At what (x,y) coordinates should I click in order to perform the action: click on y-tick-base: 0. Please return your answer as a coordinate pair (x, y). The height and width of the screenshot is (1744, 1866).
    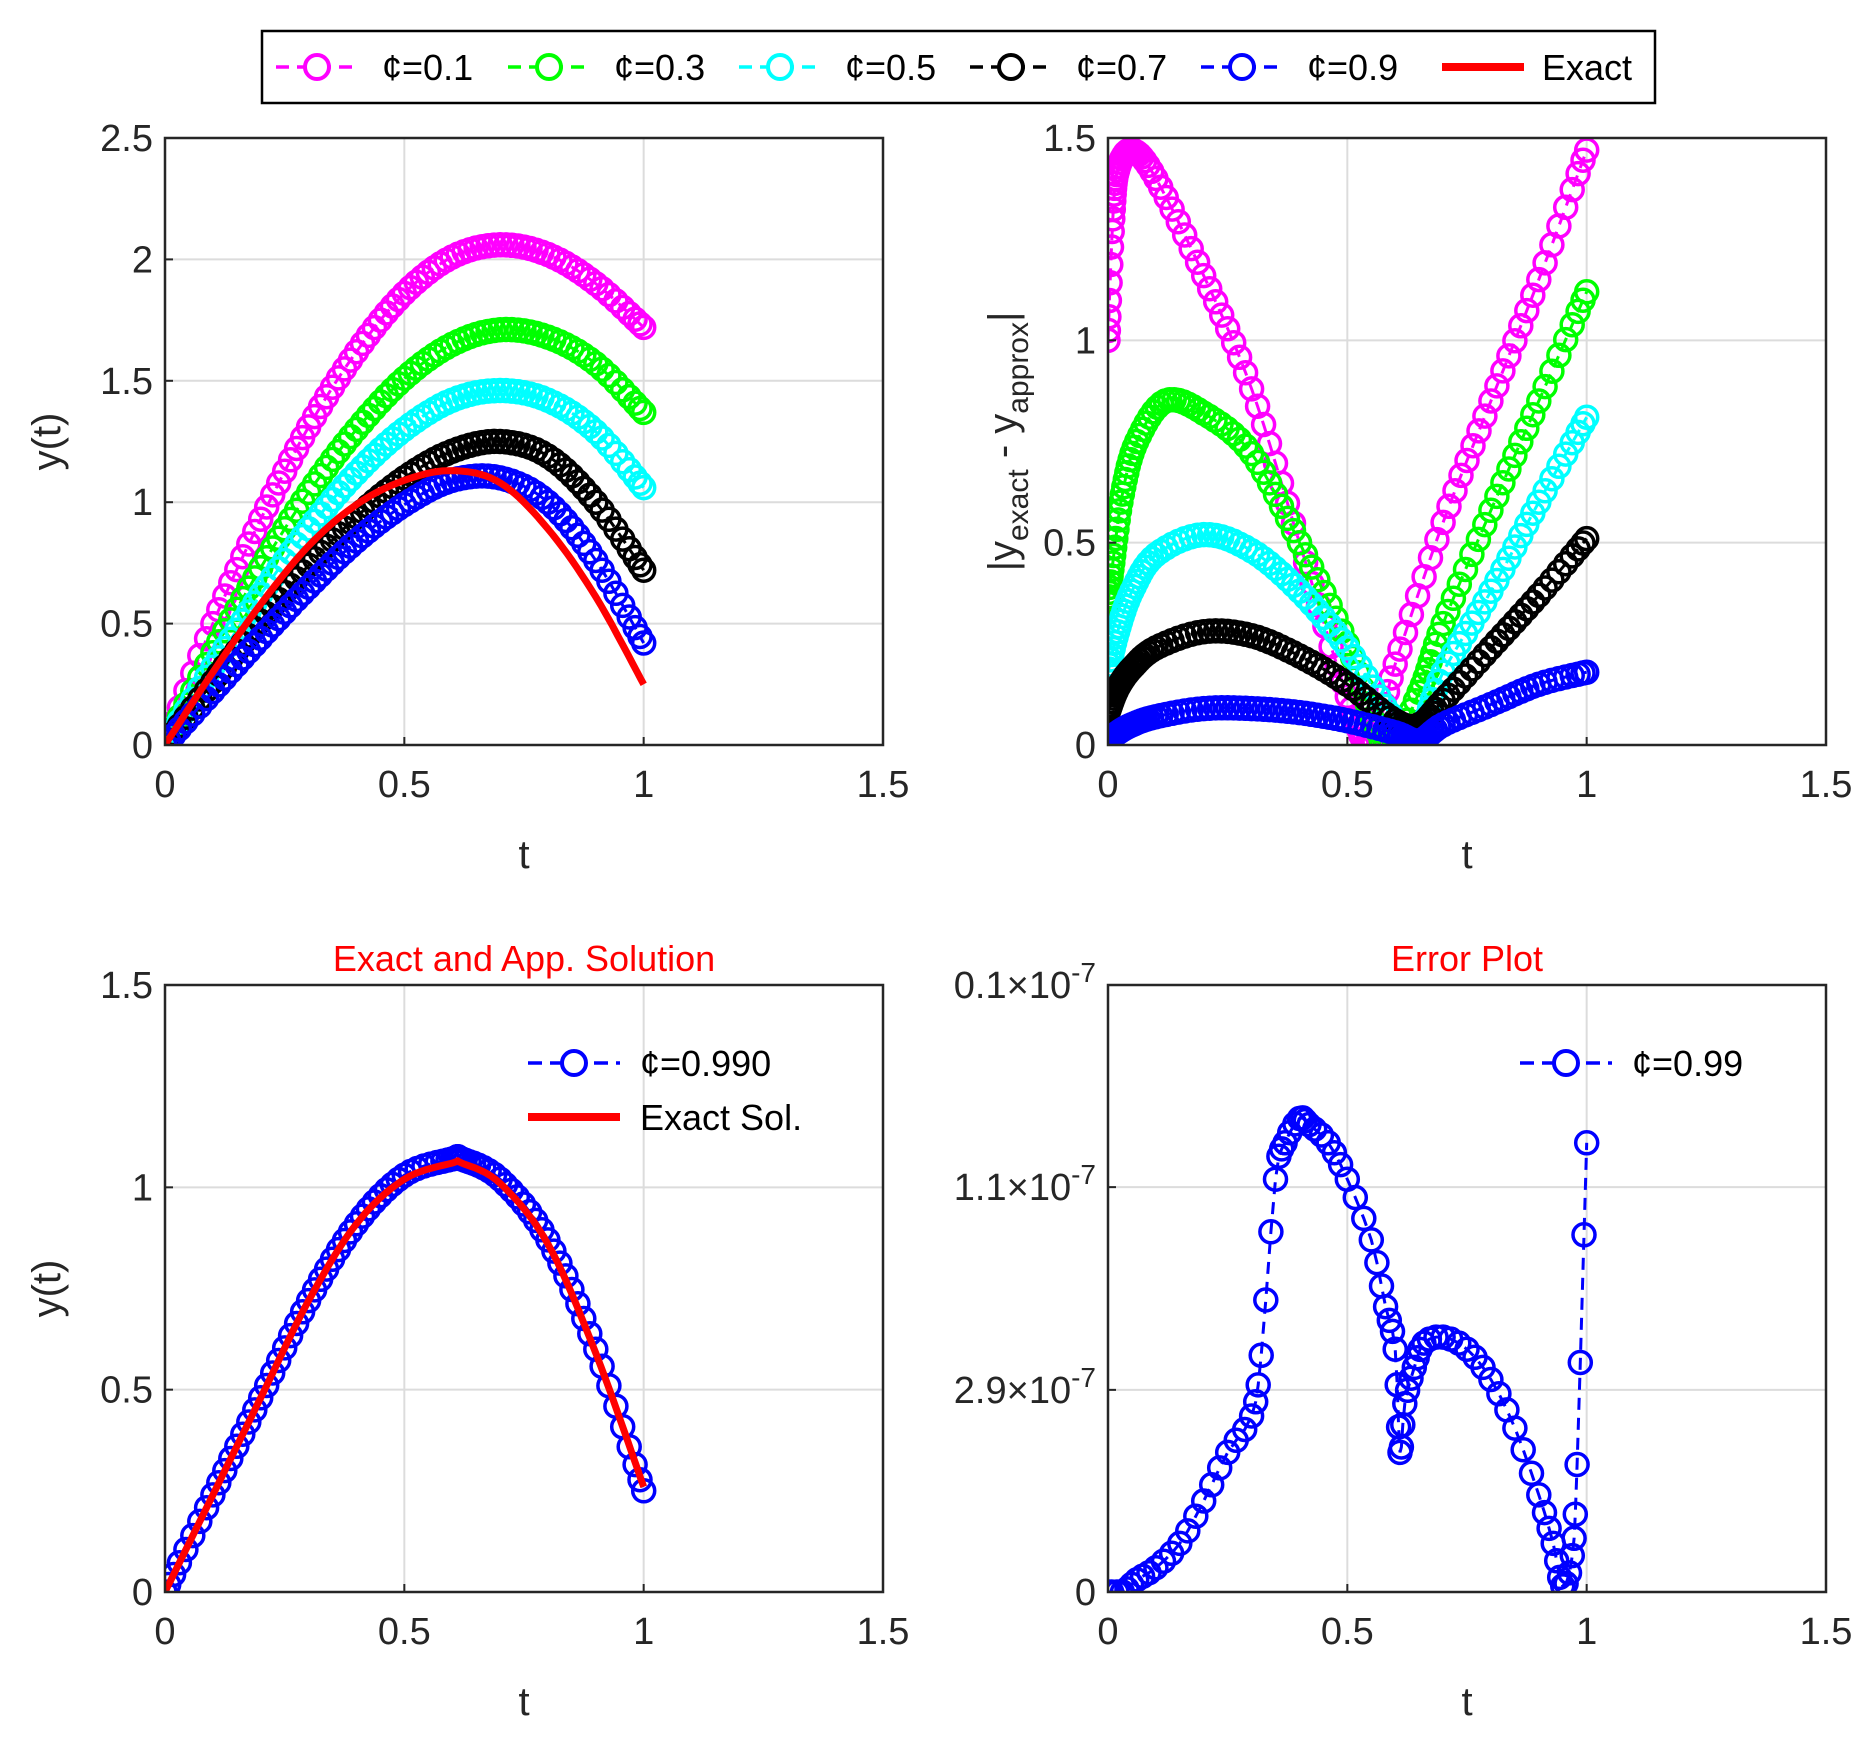
    Looking at the image, I should click on (1085, 1593).